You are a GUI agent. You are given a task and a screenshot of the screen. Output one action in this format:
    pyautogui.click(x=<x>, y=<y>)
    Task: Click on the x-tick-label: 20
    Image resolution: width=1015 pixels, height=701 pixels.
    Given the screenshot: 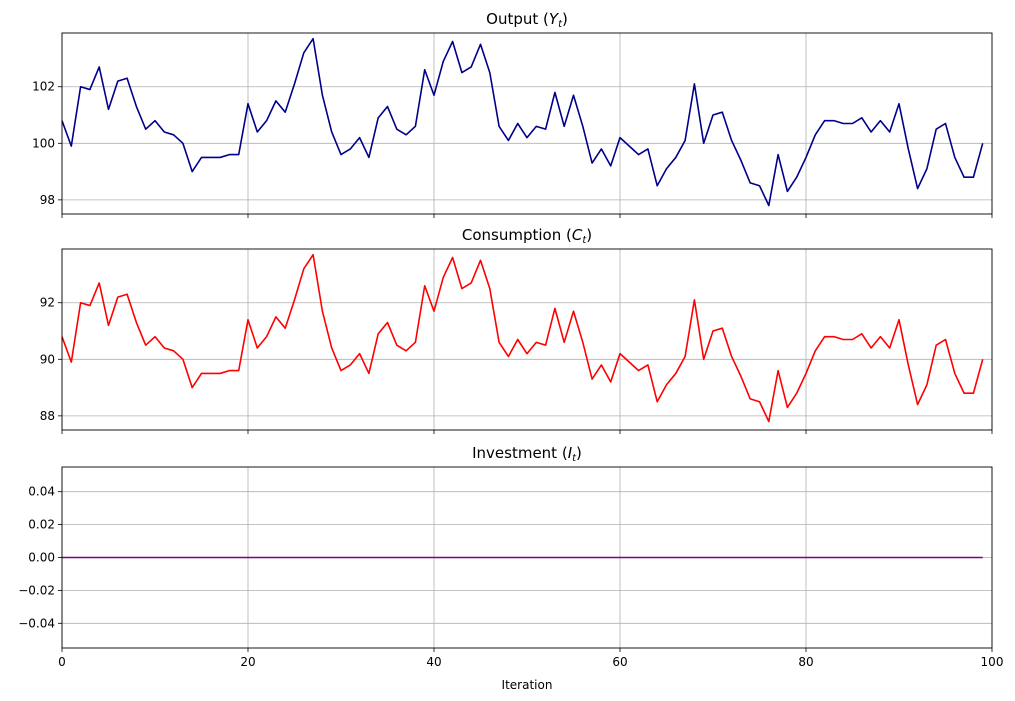 What is the action you would take?
    pyautogui.click(x=247, y=662)
    